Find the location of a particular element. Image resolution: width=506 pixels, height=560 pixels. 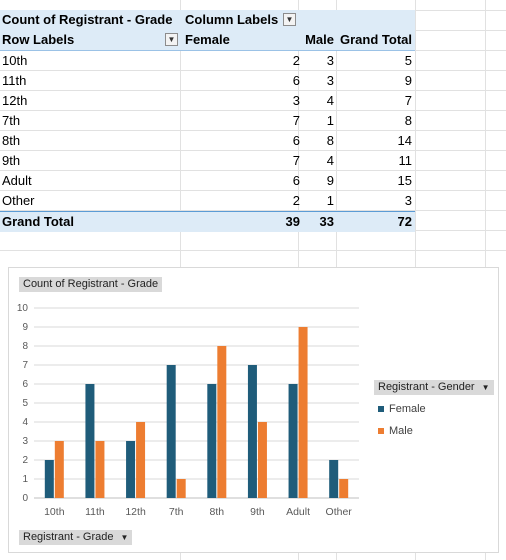

y-tick-label: 2 is located at coordinates (25, 460).